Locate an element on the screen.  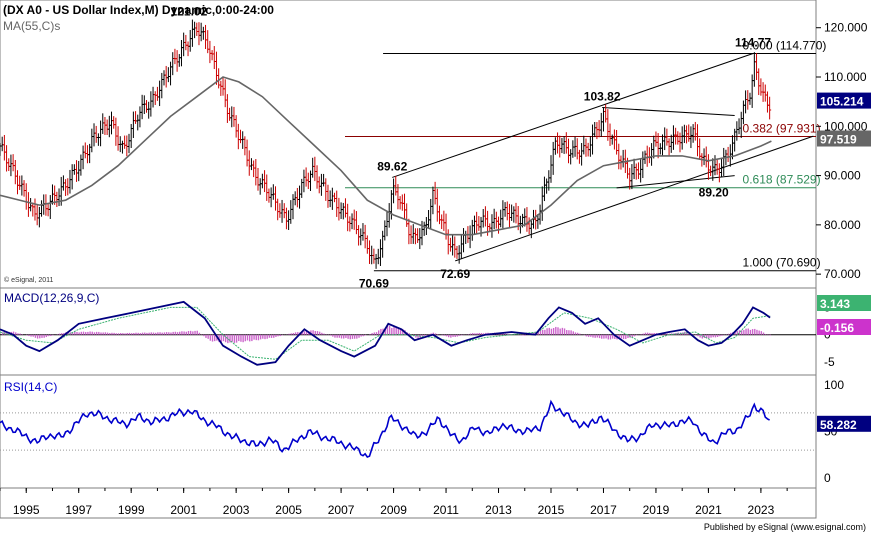
rsi-last-value-0: 58.282 is located at coordinates (838, 425).